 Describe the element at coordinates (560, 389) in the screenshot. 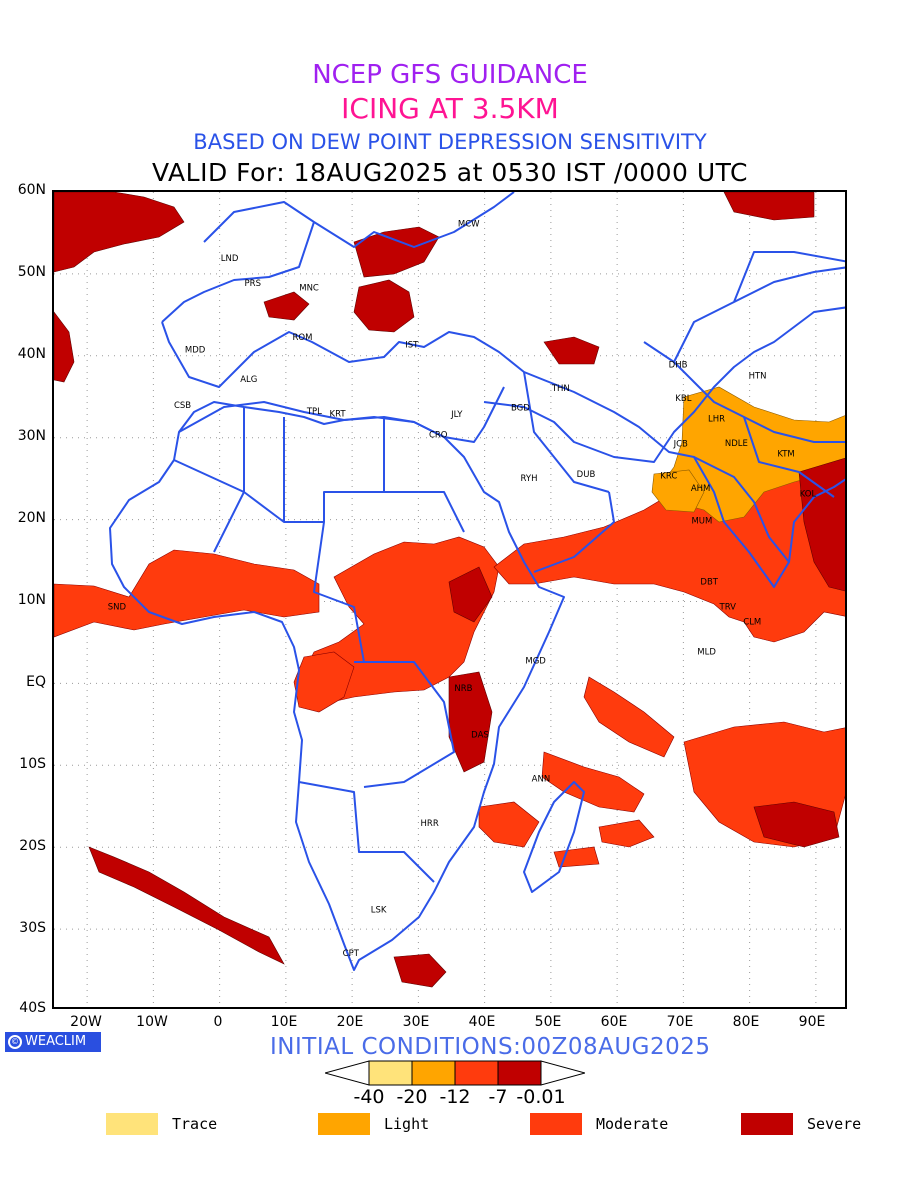

I see `station-label-thn: THN` at that location.